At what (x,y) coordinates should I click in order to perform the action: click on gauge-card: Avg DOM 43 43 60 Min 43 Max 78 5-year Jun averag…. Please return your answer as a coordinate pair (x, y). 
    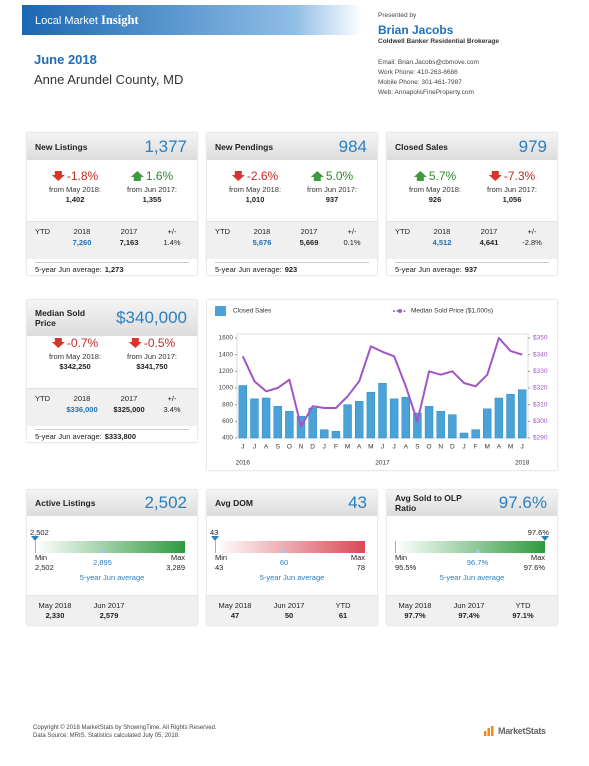
    Looking at the image, I should click on (292, 557).